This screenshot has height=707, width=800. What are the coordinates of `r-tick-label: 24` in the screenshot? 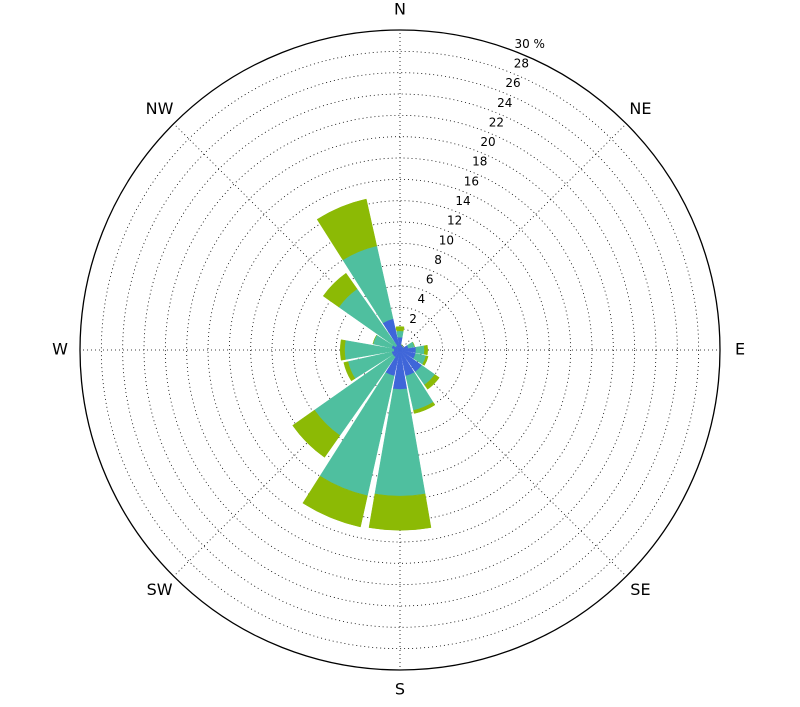 It's located at (504, 103).